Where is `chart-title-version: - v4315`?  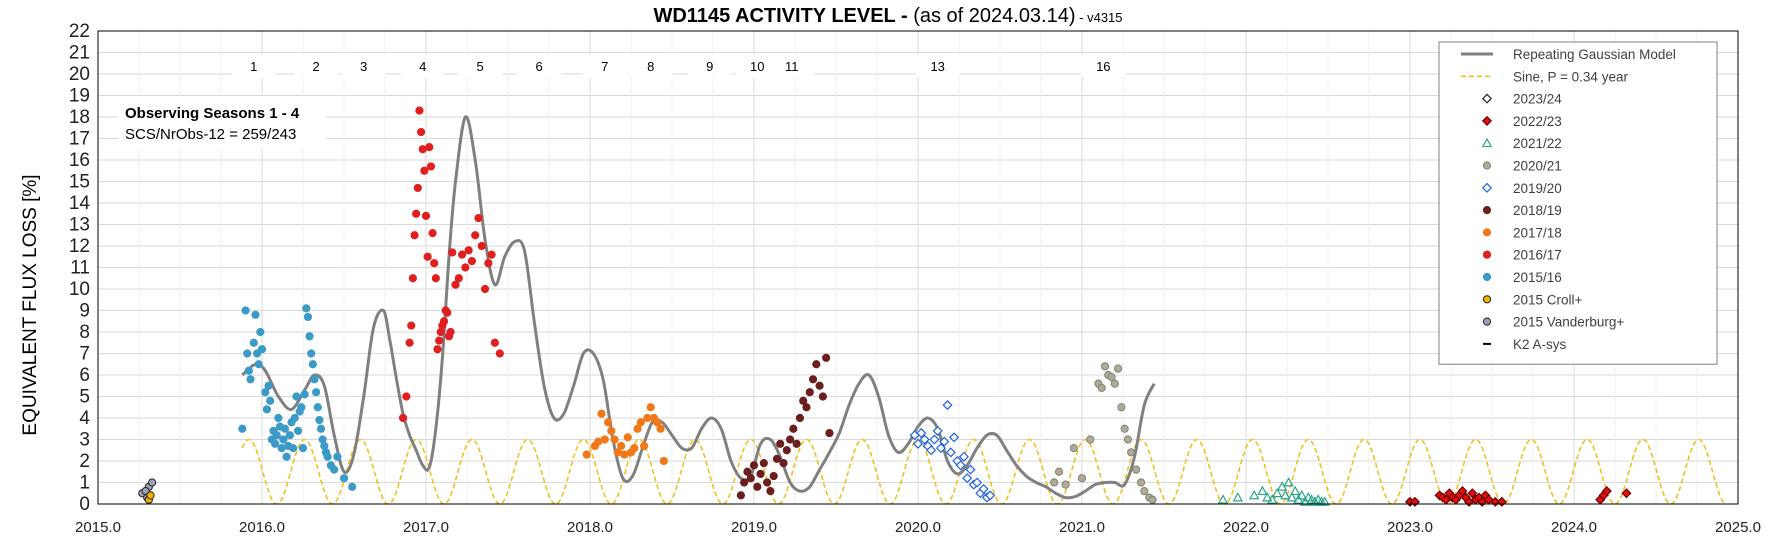 chart-title-version: - v4315 is located at coordinates (1099, 17).